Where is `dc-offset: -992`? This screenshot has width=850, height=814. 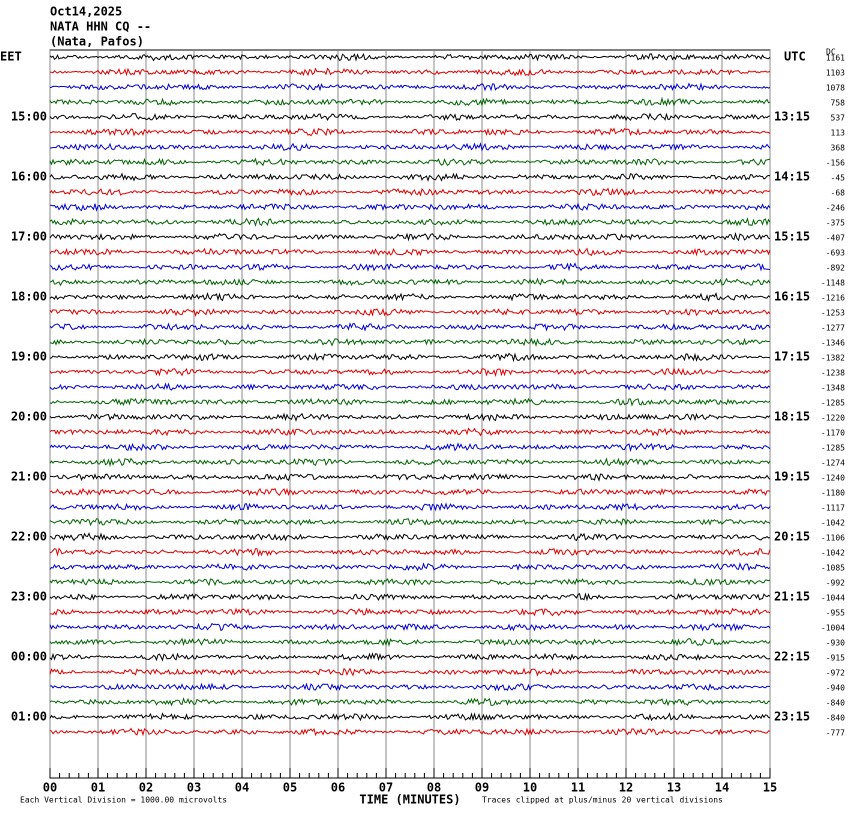 dc-offset: -992 is located at coordinates (835, 583).